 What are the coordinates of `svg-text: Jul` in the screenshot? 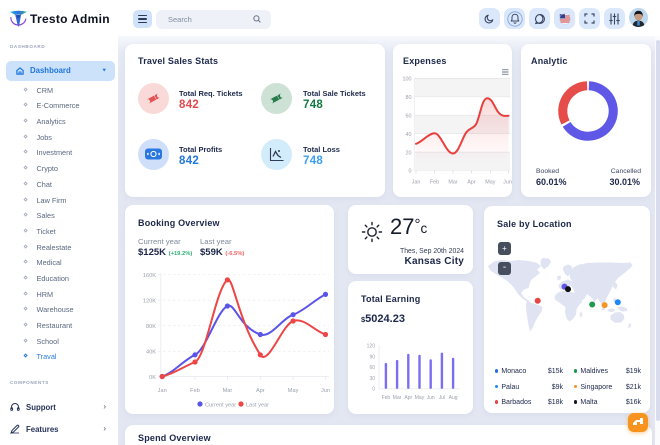 It's located at (442, 398).